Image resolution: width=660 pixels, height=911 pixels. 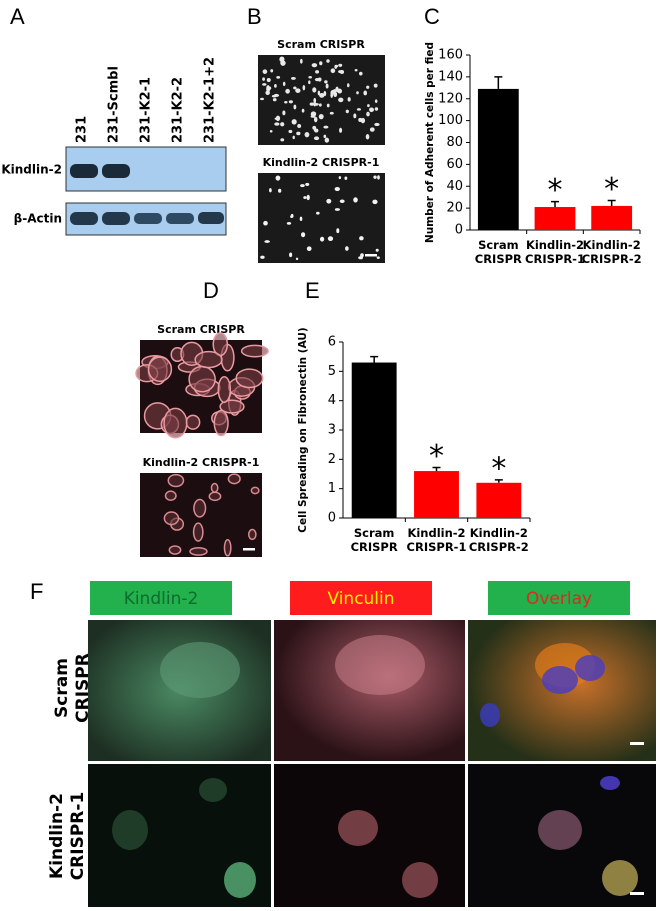 I want to click on y-tick-label: 4, so click(x=332, y=400).